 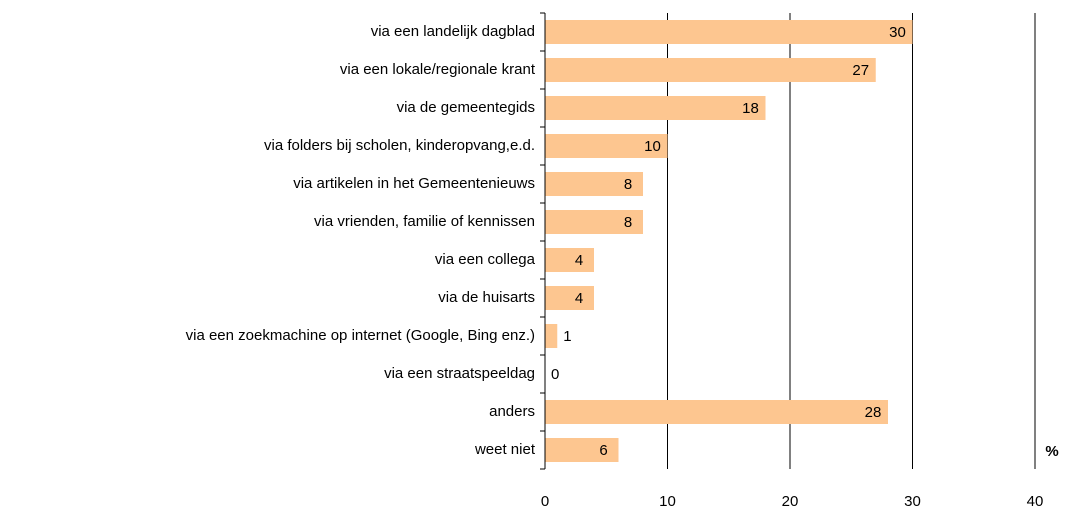 What do you see at coordinates (667, 501) in the screenshot?
I see `x-tick-label: 10` at bounding box center [667, 501].